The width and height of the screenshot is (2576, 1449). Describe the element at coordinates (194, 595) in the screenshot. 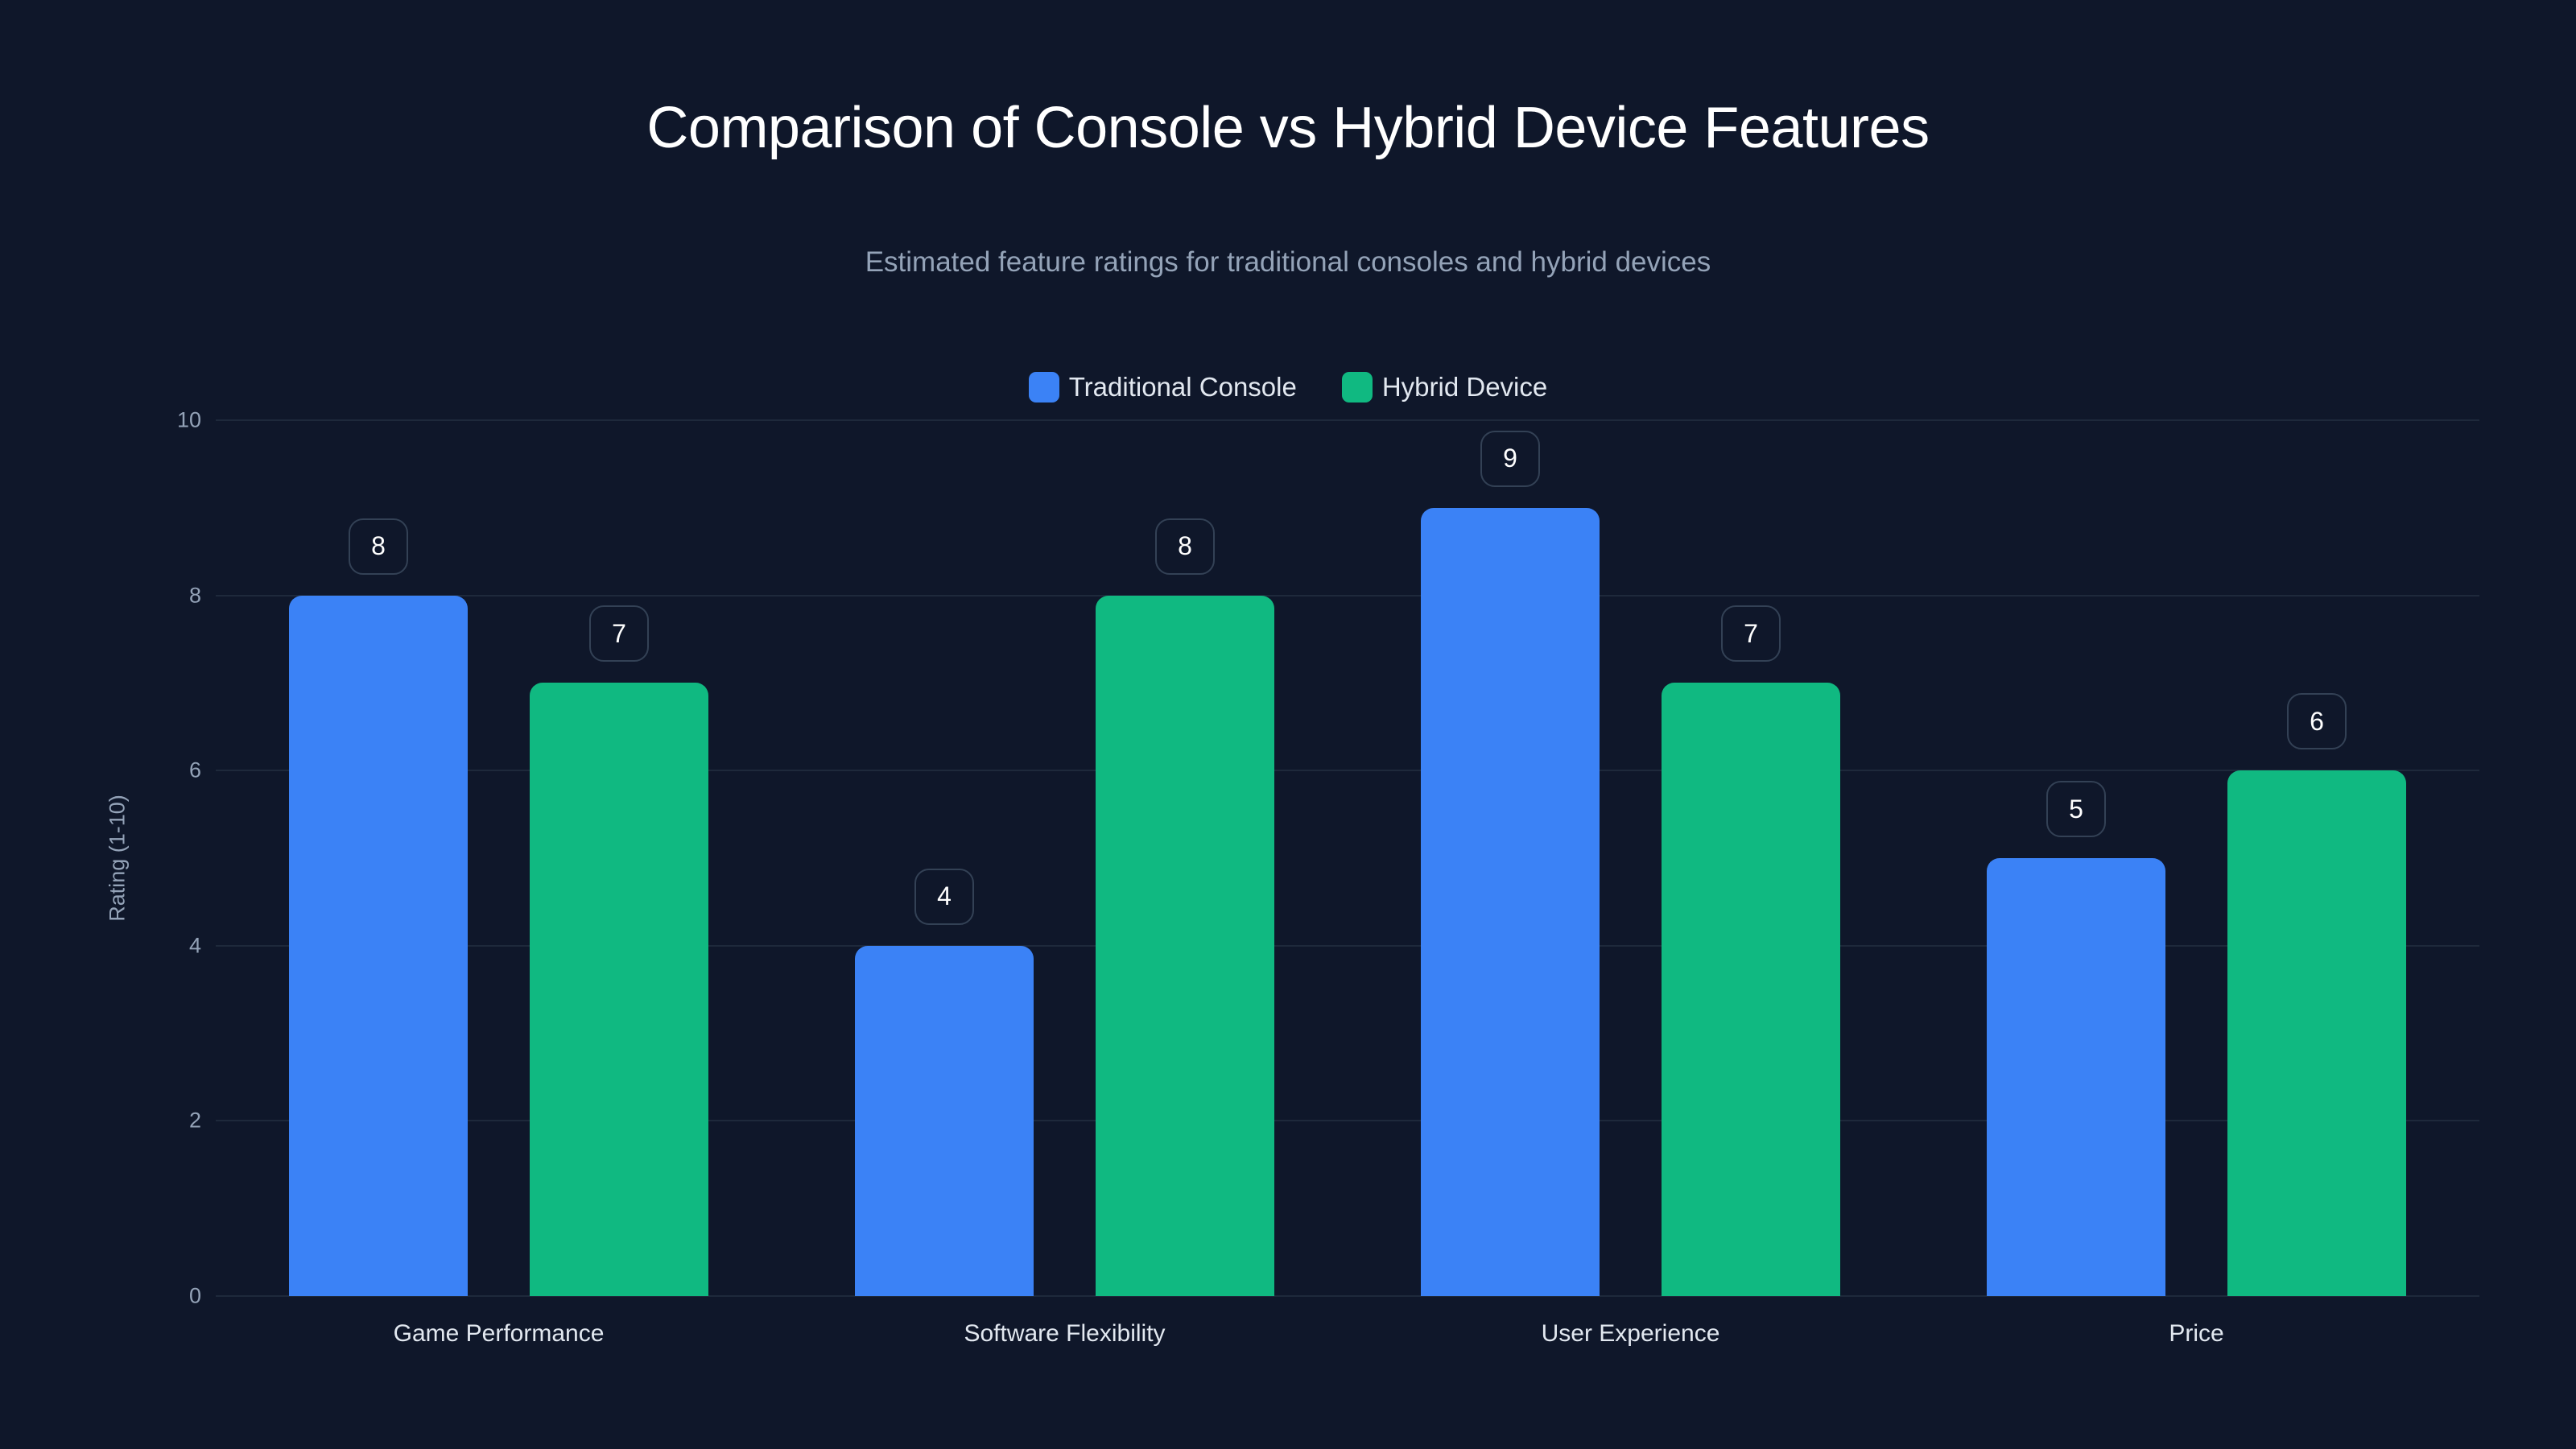

I see `y-tick-label: 8` at that location.